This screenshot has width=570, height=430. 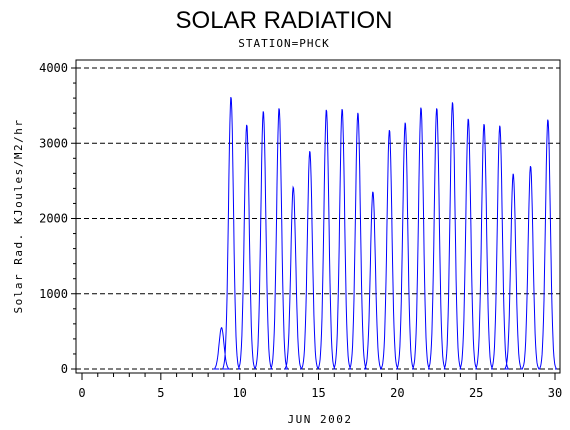 I want to click on x-axis-ticks: 0 5 10 15 20 25 30, so click(x=320, y=386).